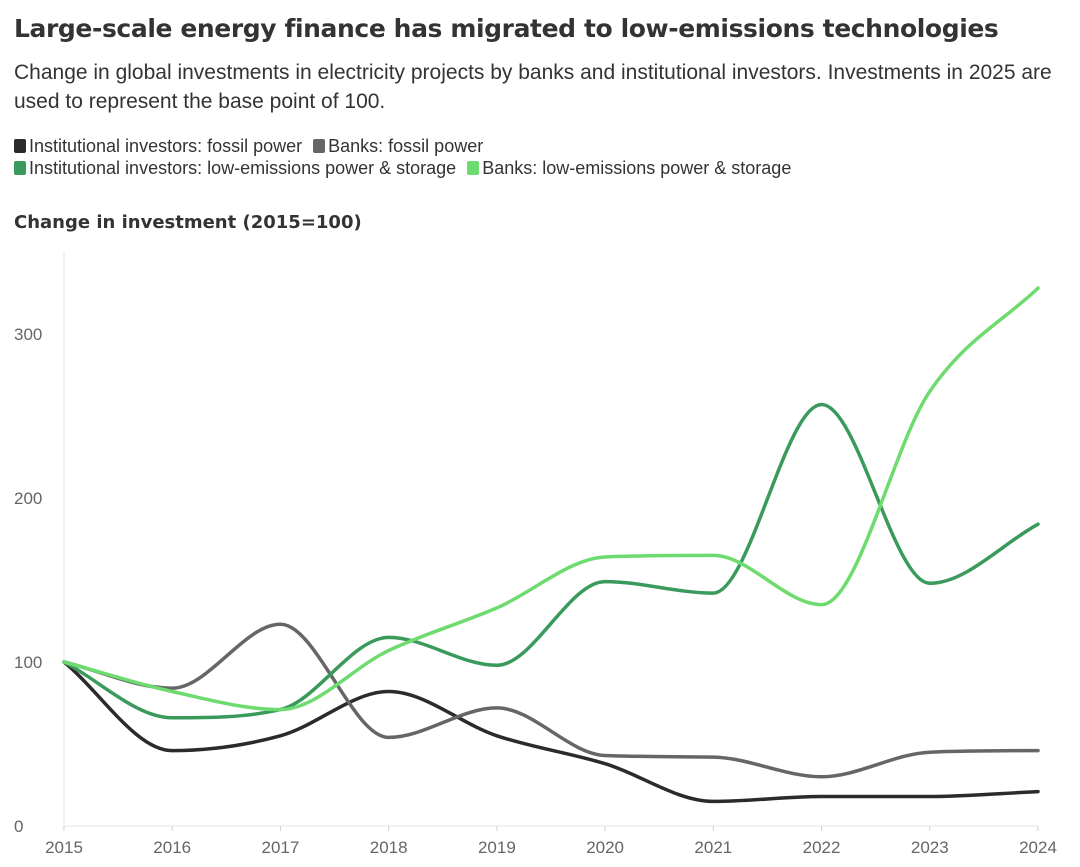 The height and width of the screenshot is (867, 1080). I want to click on legend-item-banks-fossil: Banks: fossil power, so click(398, 146).